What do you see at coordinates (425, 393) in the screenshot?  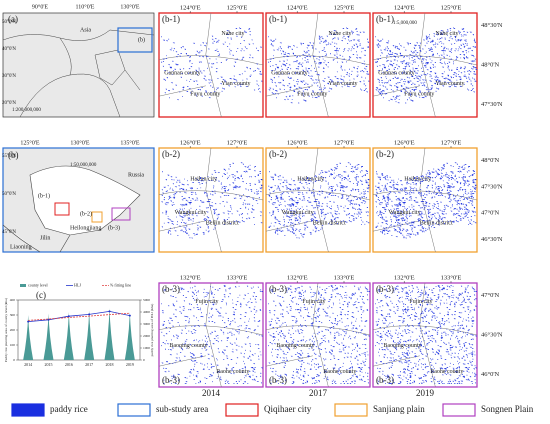 I see `year-label: 2019` at bounding box center [425, 393].